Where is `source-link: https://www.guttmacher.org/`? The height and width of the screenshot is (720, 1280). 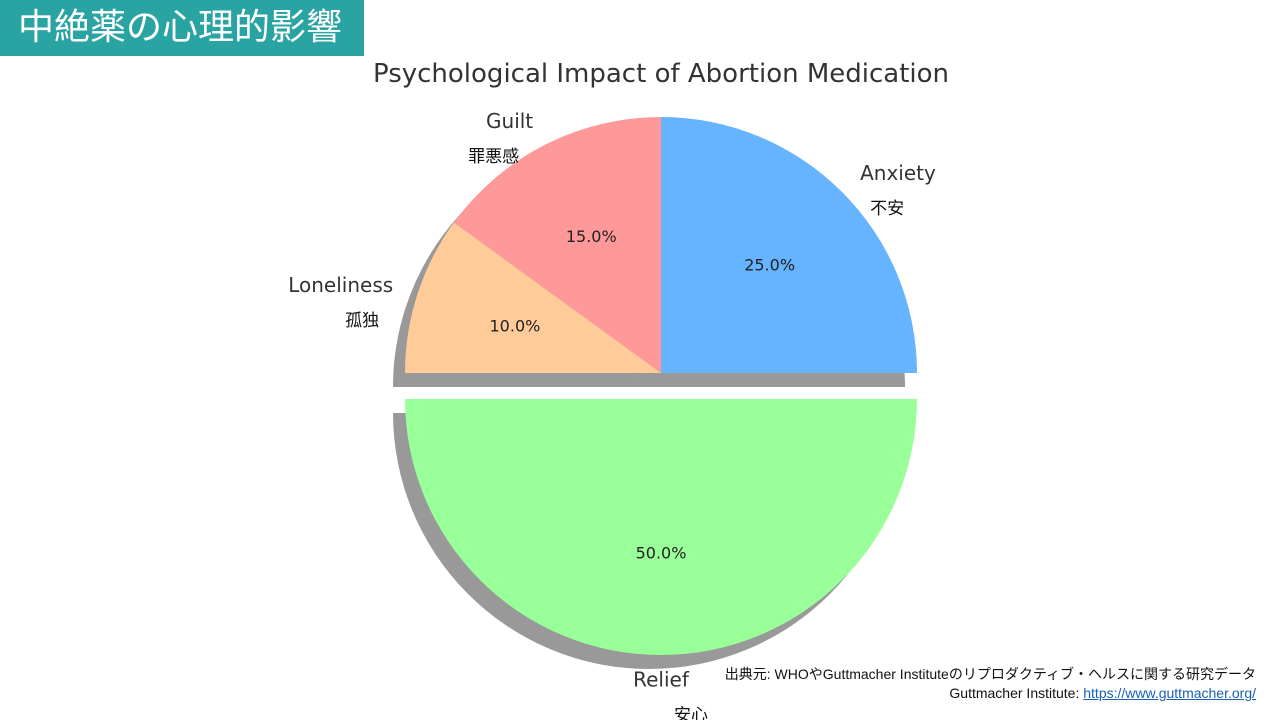
source-link: https://www.guttmacher.org/ is located at coordinates (1169, 693).